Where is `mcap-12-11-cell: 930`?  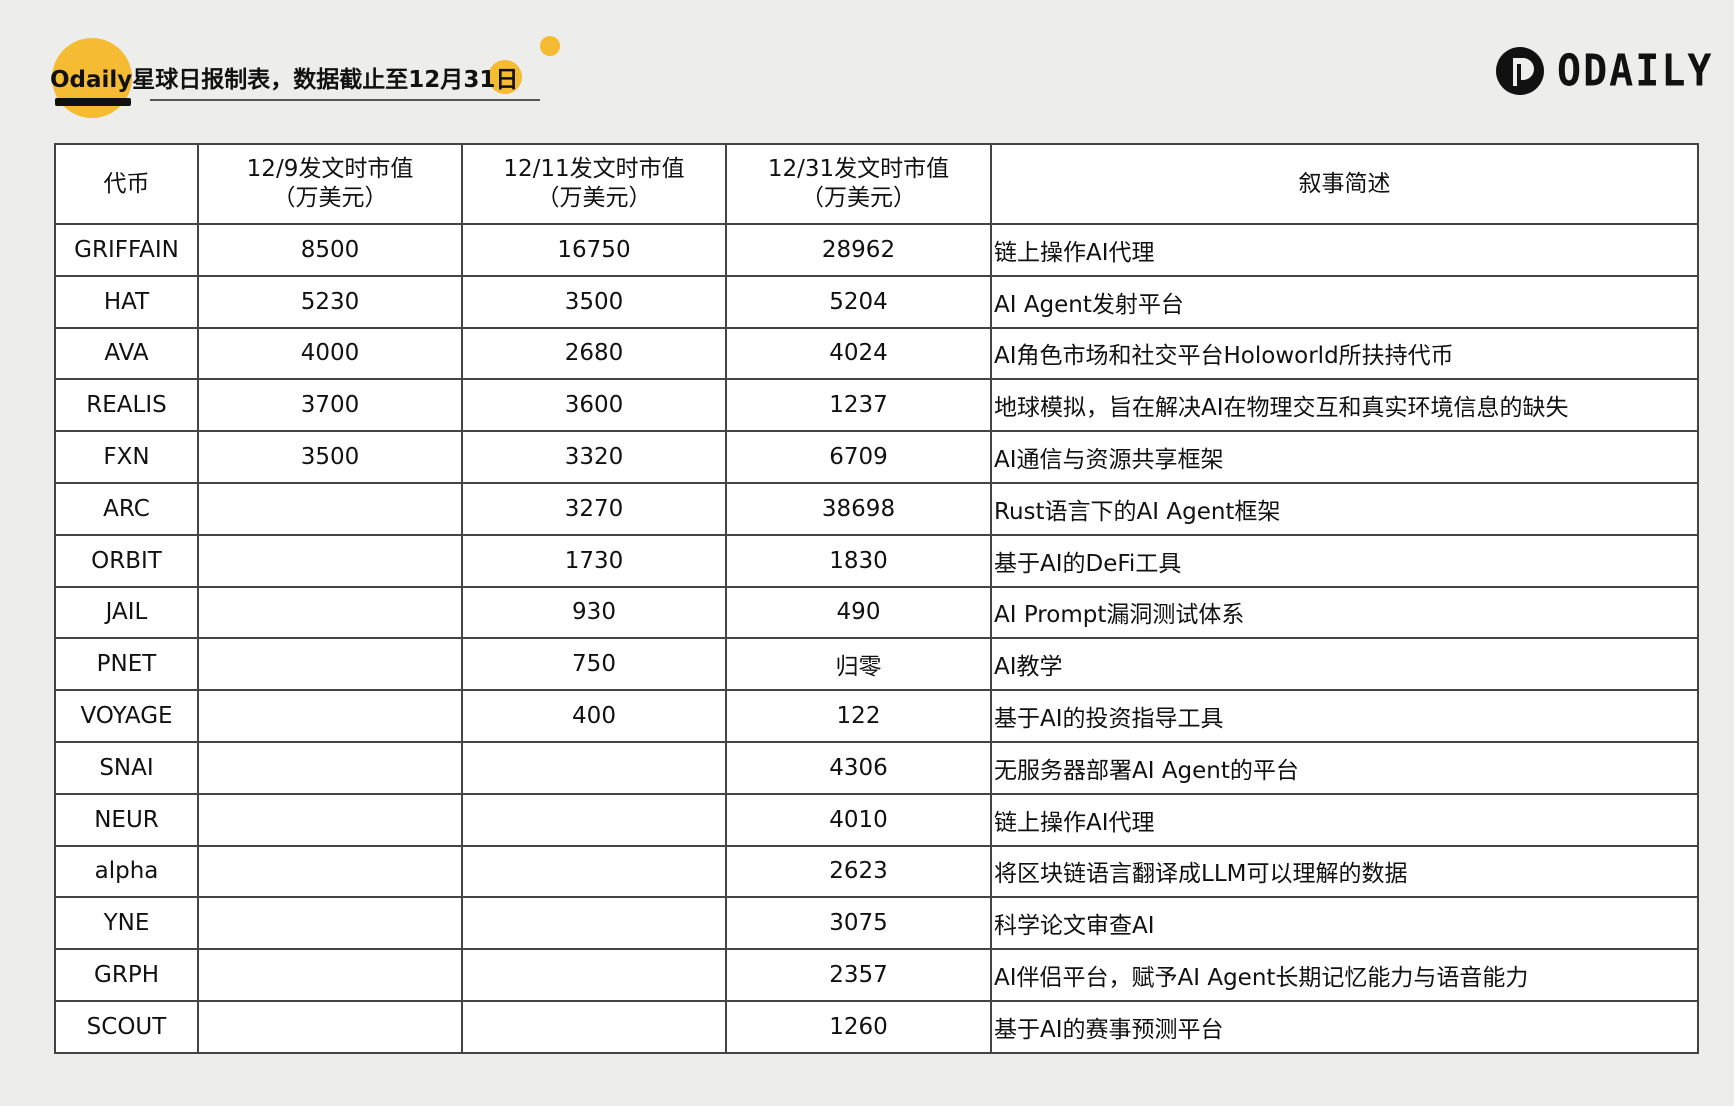
mcap-12-11-cell: 930 is located at coordinates (594, 612).